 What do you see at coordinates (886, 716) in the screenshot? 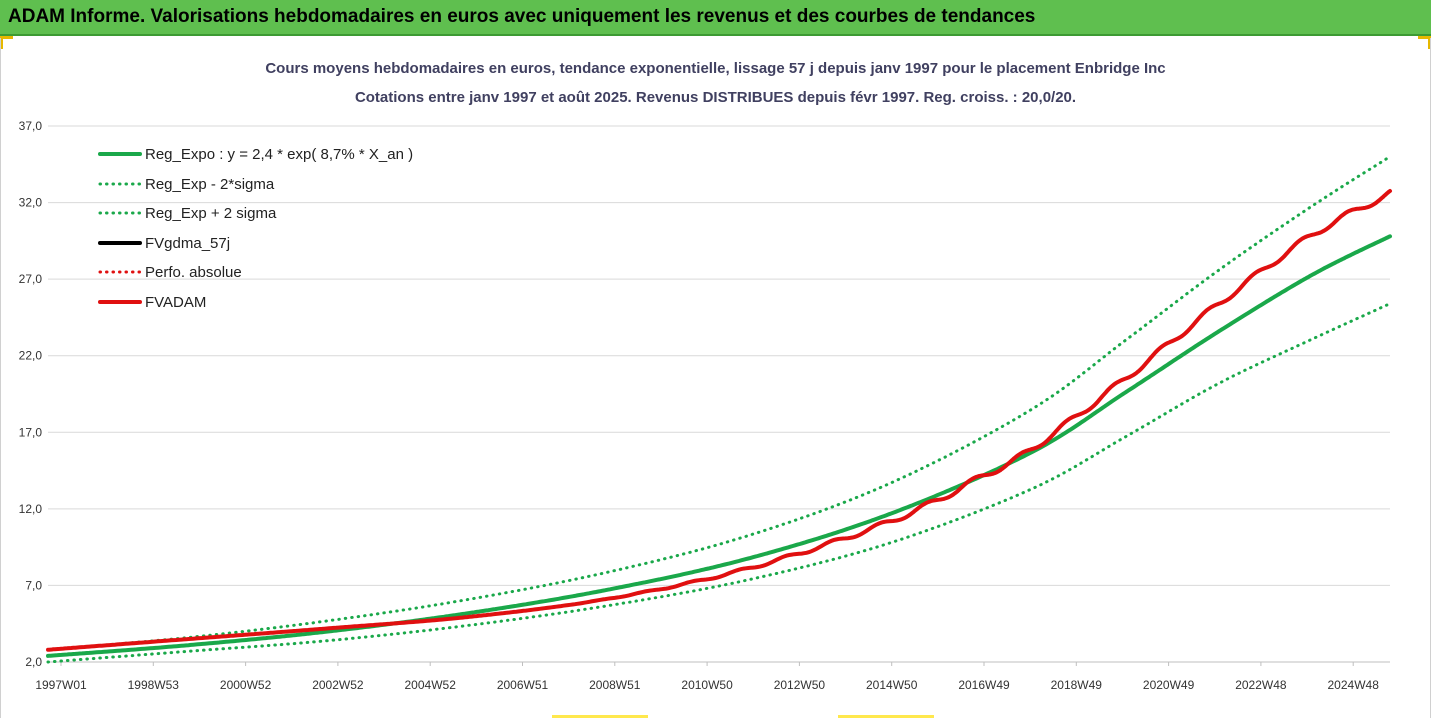
I see `selection-marker-right` at bounding box center [886, 716].